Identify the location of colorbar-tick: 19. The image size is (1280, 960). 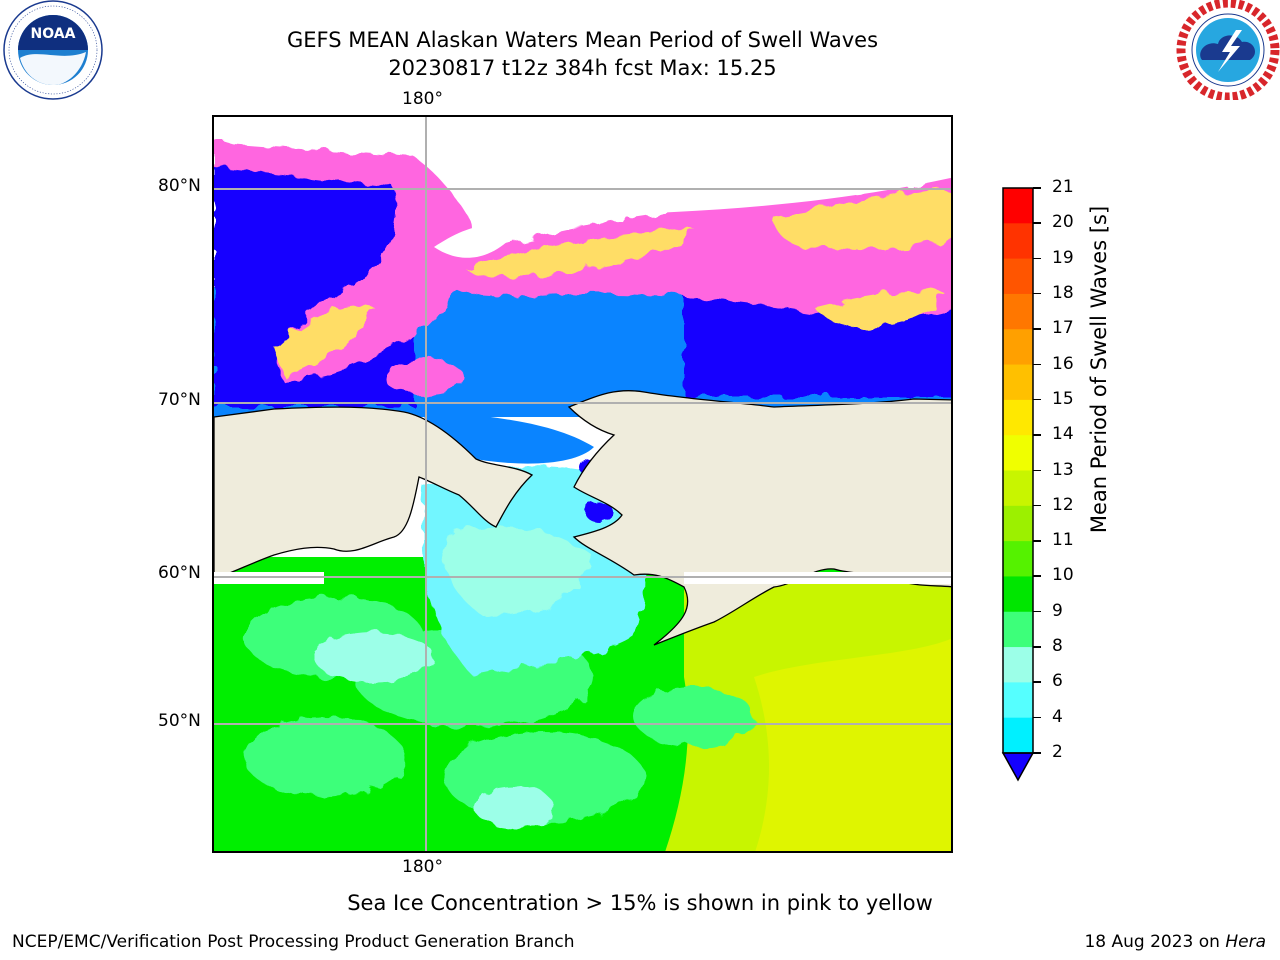
(1063, 257).